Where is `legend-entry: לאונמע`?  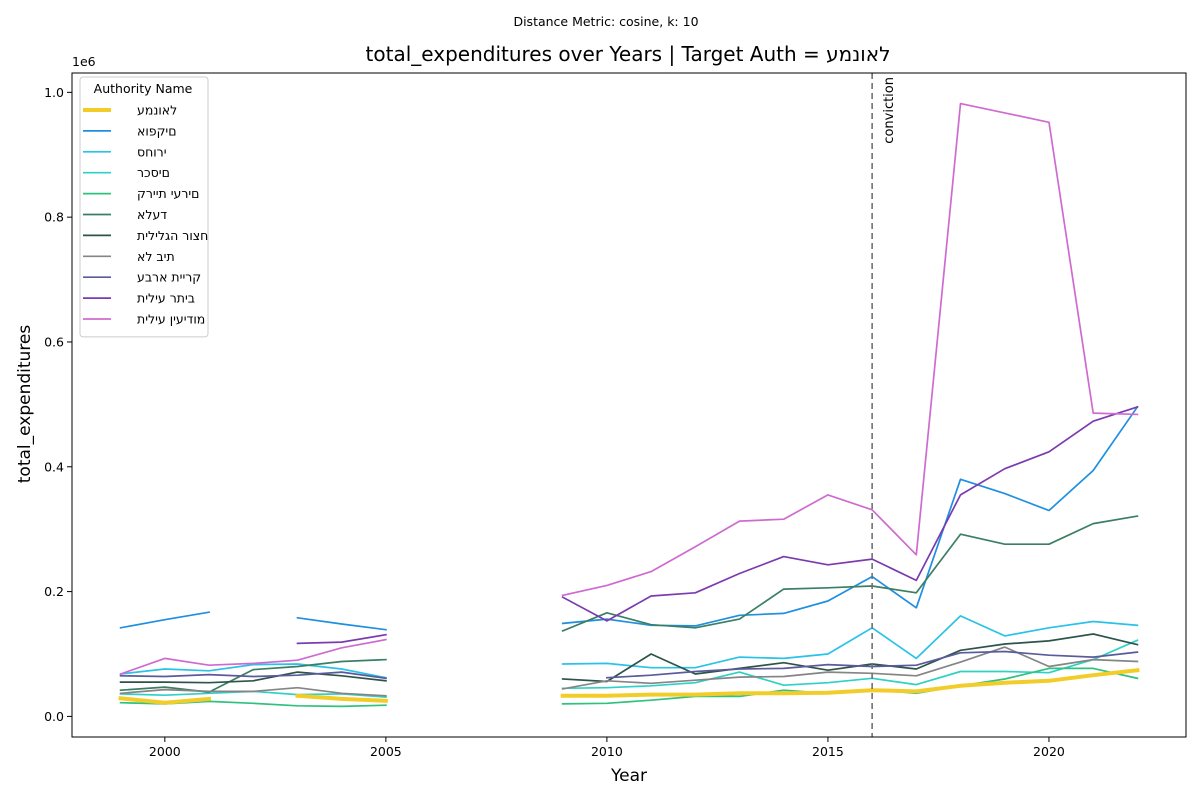 legend-entry: לאונמע is located at coordinates (157, 110).